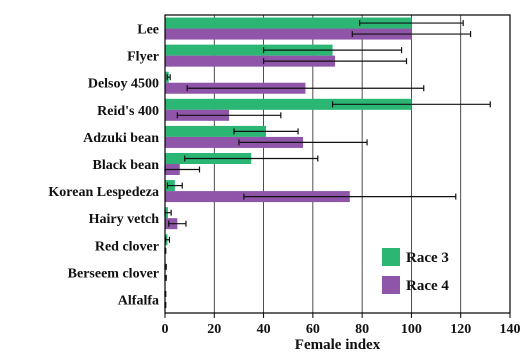 The height and width of the screenshot is (354, 526). Describe the element at coordinates (124, 219) in the screenshot. I see `category-label: Hairy vetch` at that location.